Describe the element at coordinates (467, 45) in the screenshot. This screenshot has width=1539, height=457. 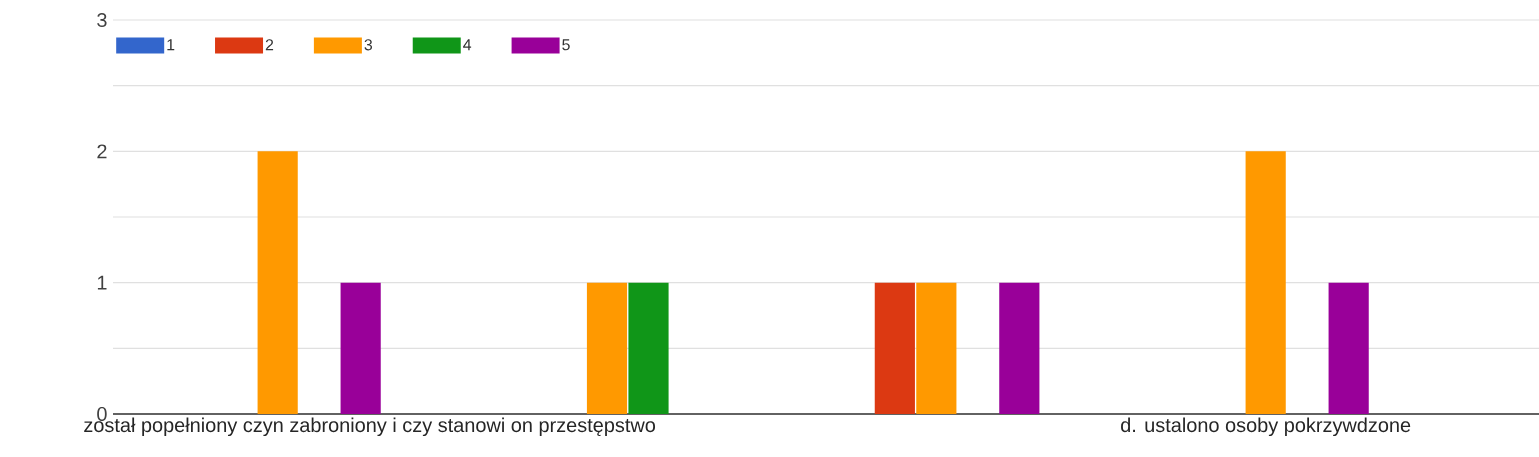
I see `legend-label: 4` at that location.